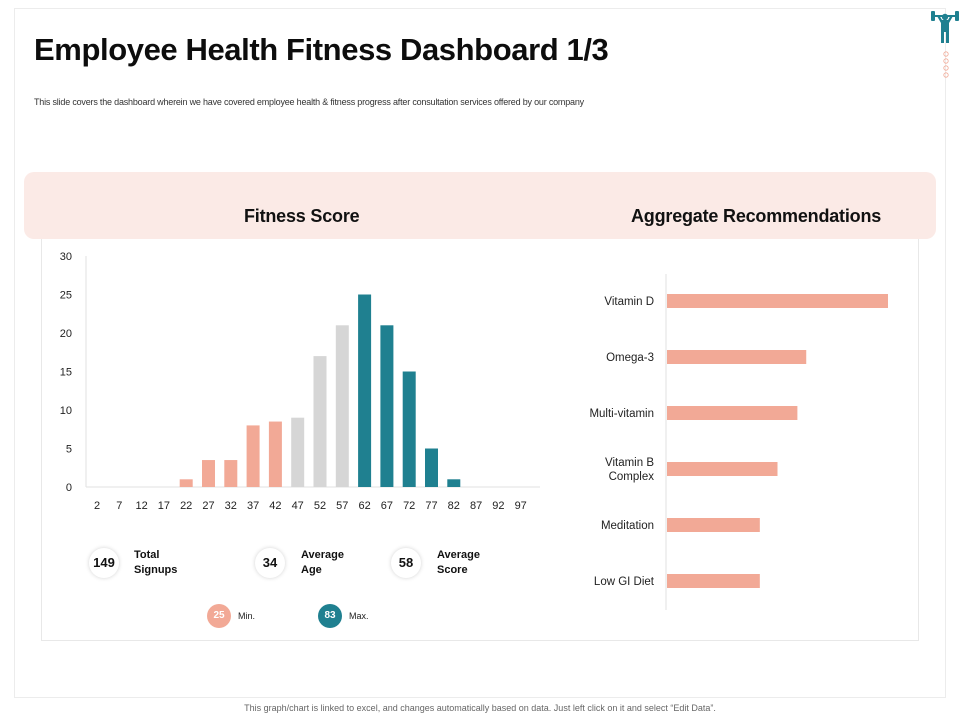  Describe the element at coordinates (208, 506) in the screenshot. I see `x-tick-label: 27` at that location.